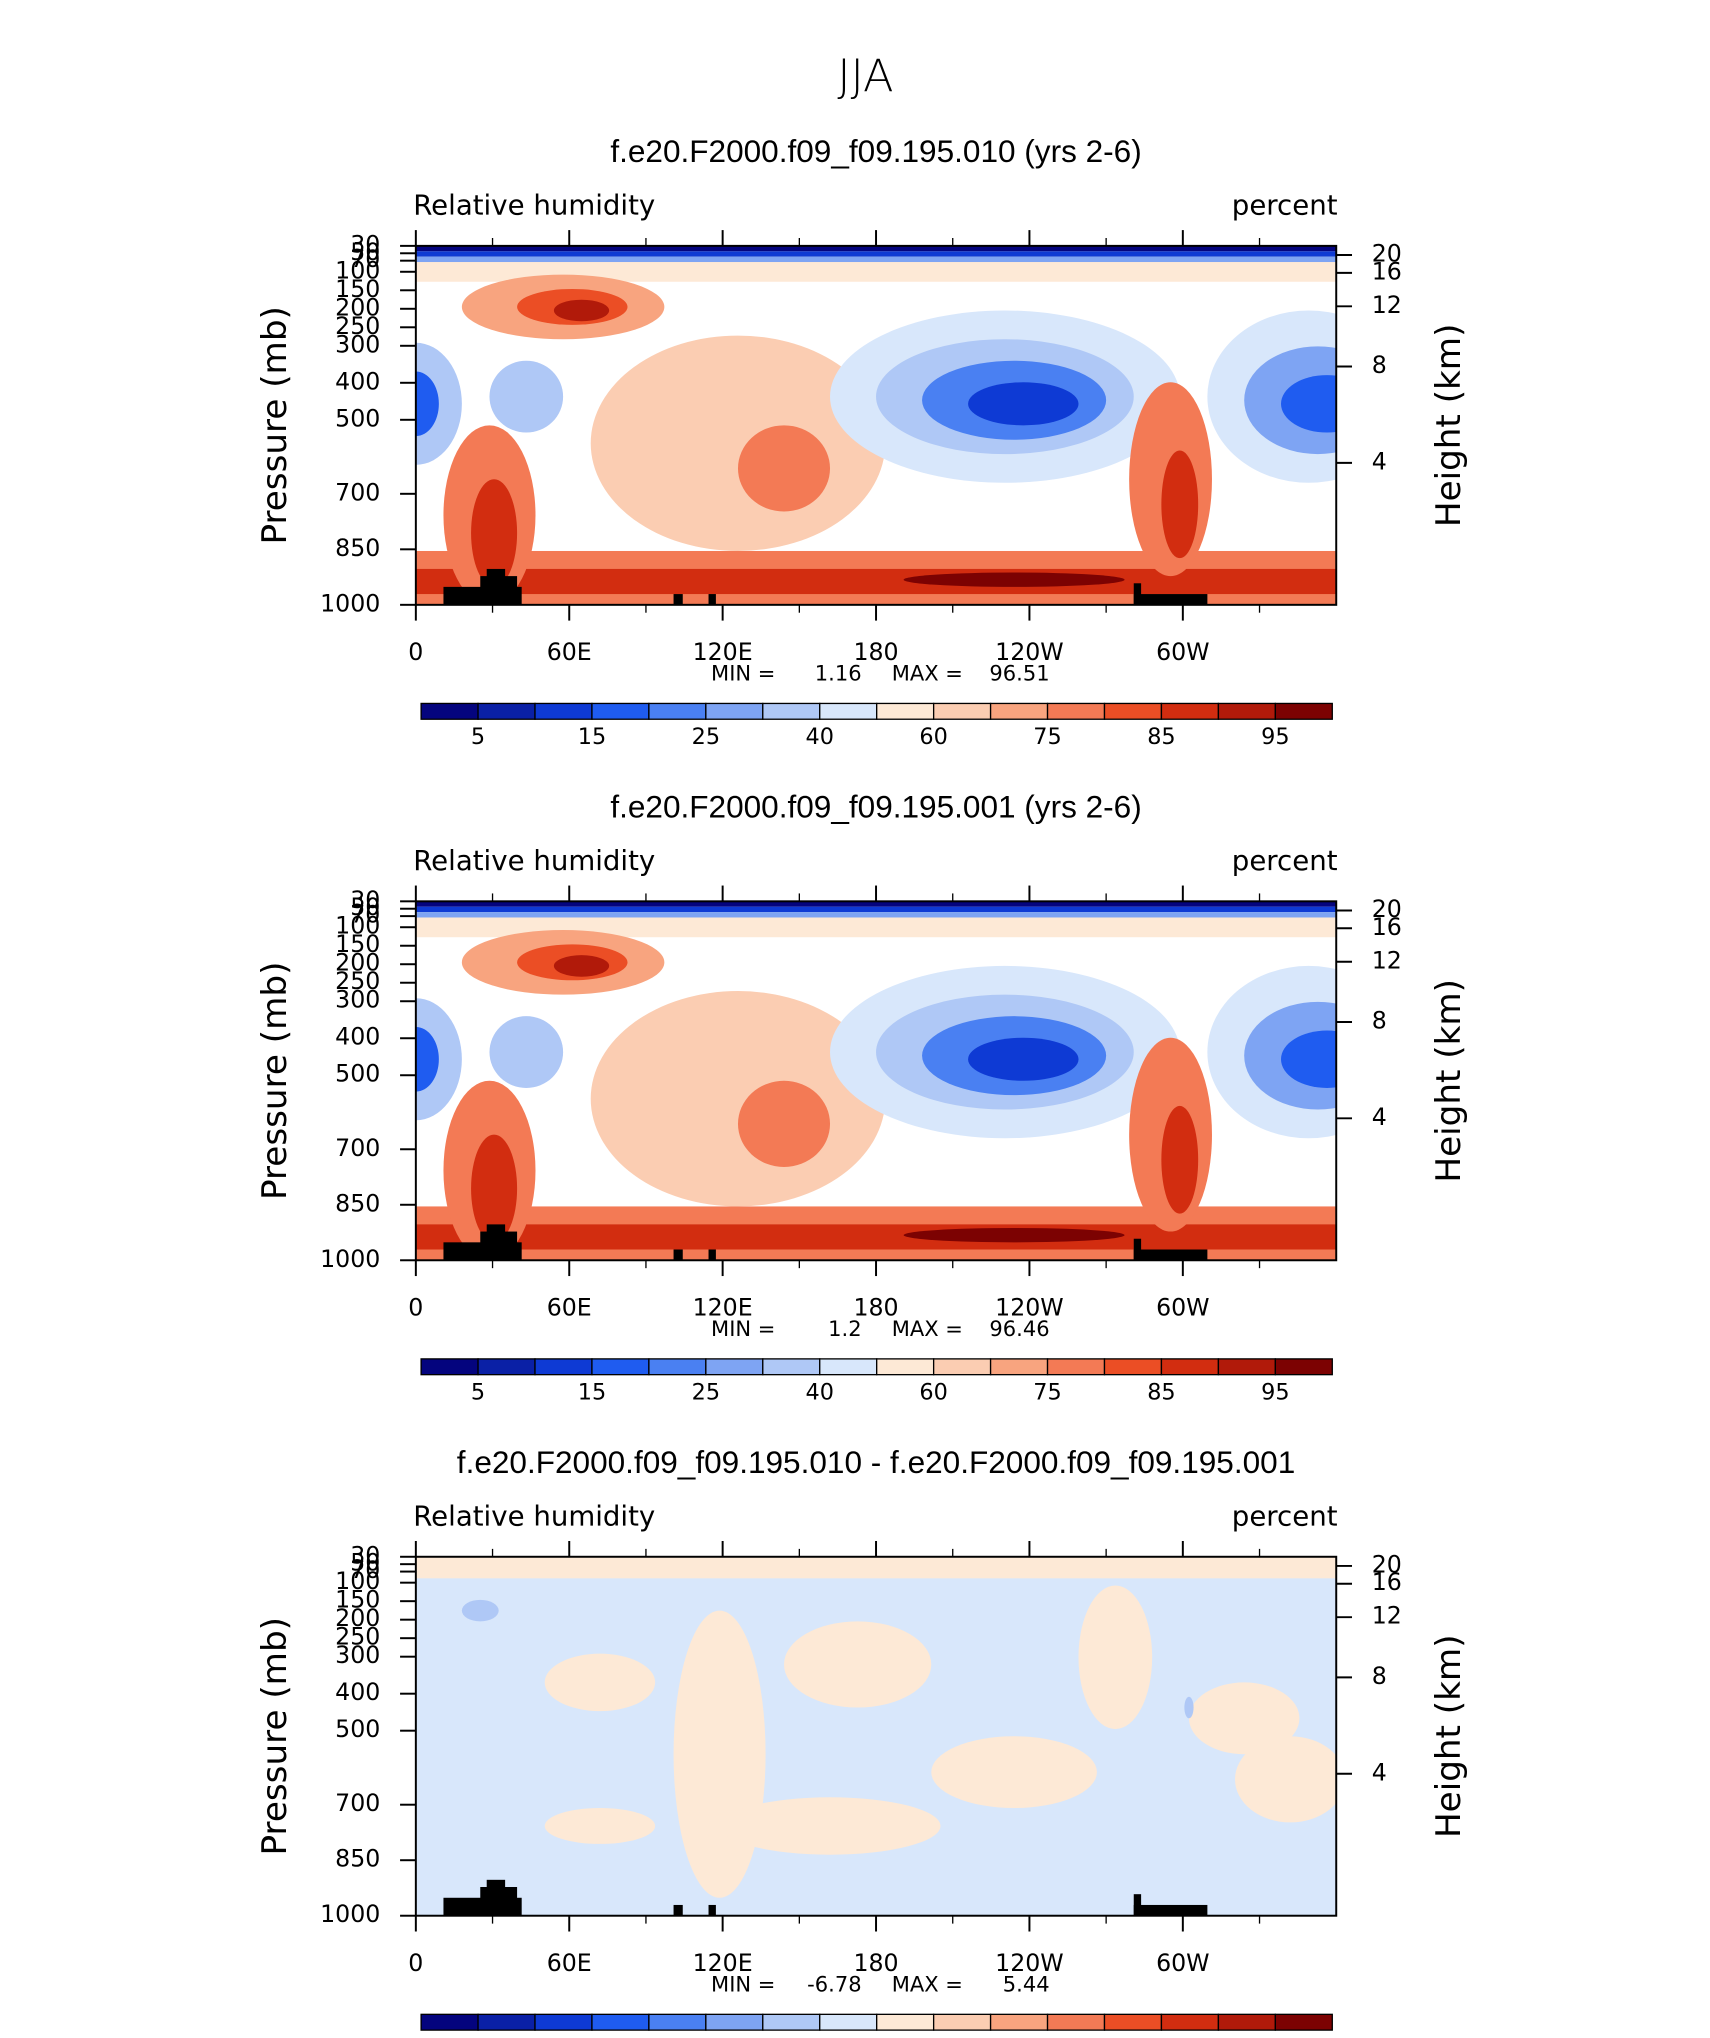 This screenshot has width=1710, height=2038. What do you see at coordinates (1104, 2036) in the screenshot?
I see `colorbar-label: 20` at bounding box center [1104, 2036].